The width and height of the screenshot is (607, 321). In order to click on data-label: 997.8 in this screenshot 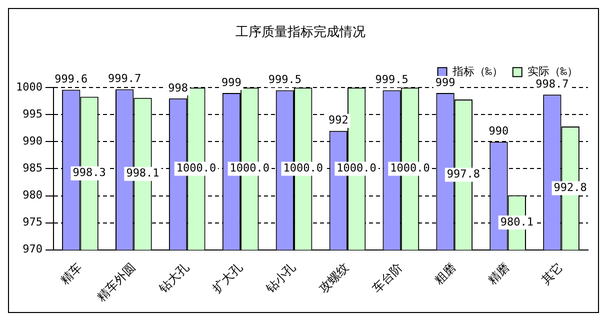, I will do `click(463, 174)`.